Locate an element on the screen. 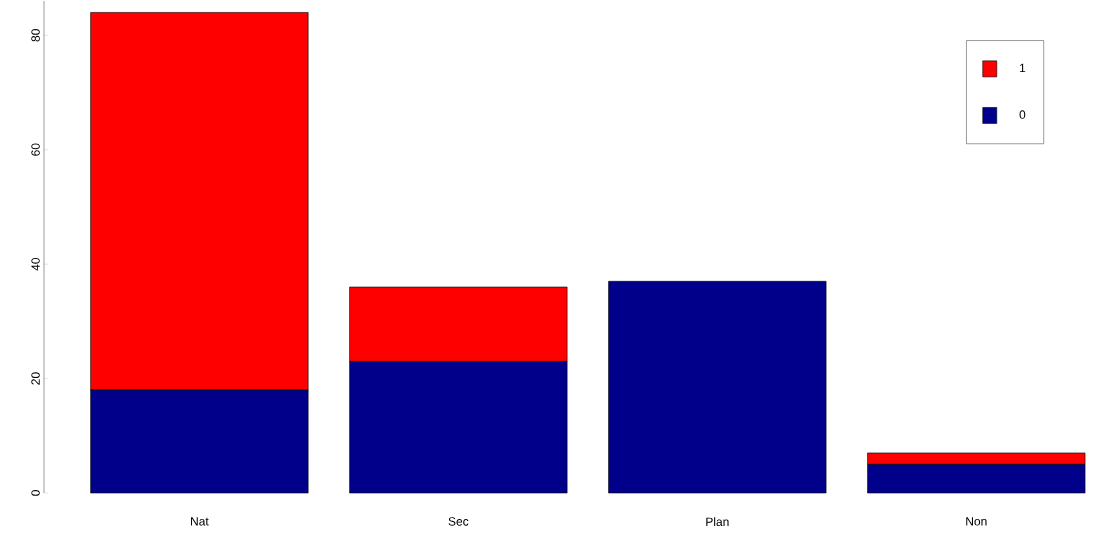 This screenshot has width=1098, height=548. y-tick-label: 20 is located at coordinates (35, 378).